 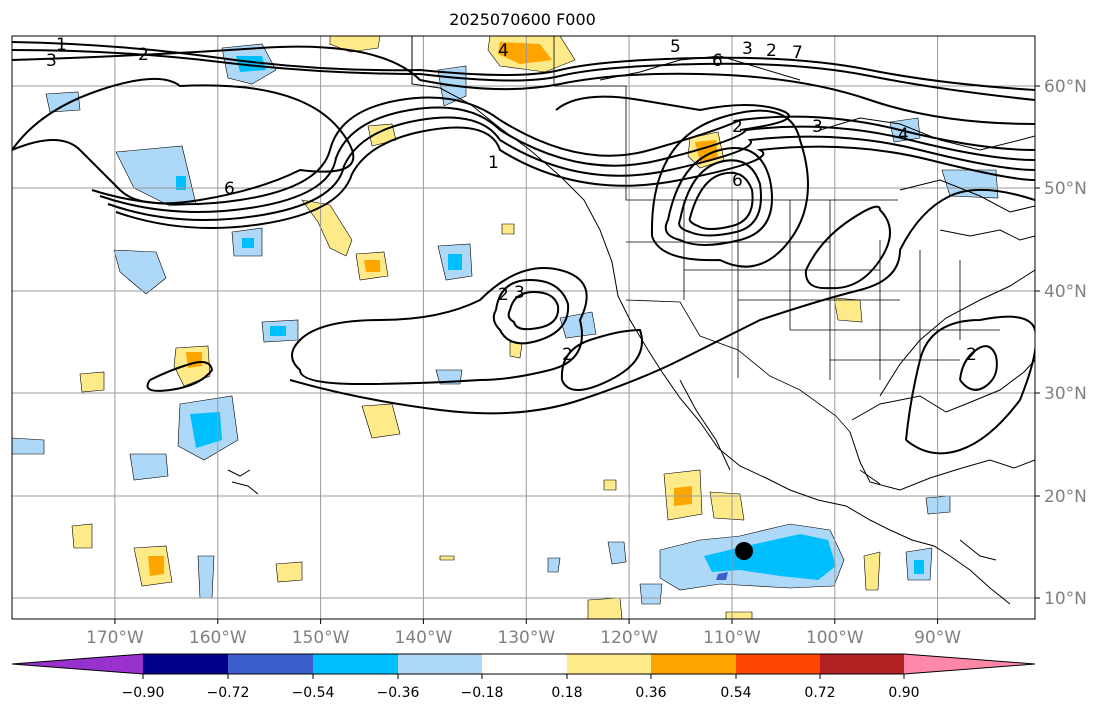 I want to click on colorbar-extend-min, so click(x=77, y=664).